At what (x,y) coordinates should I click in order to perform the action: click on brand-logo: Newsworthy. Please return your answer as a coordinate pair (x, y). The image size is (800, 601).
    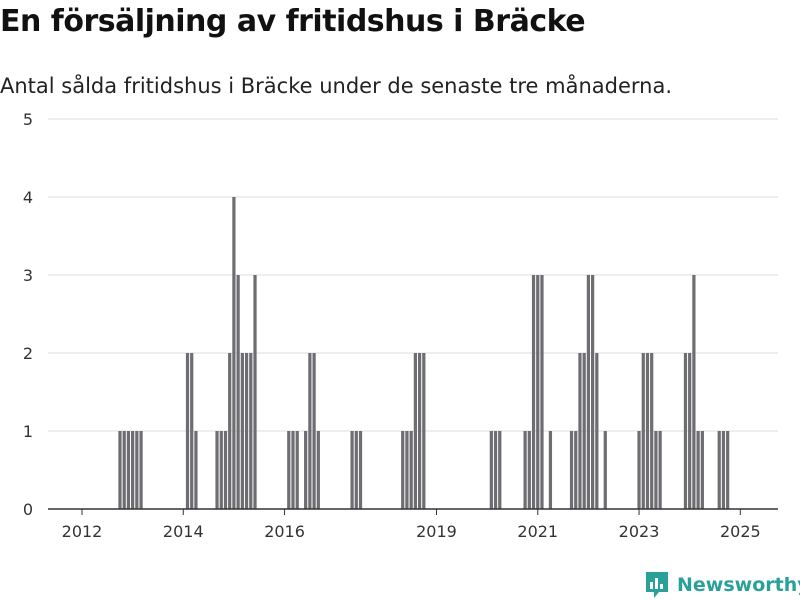
    Looking at the image, I should click on (722, 585).